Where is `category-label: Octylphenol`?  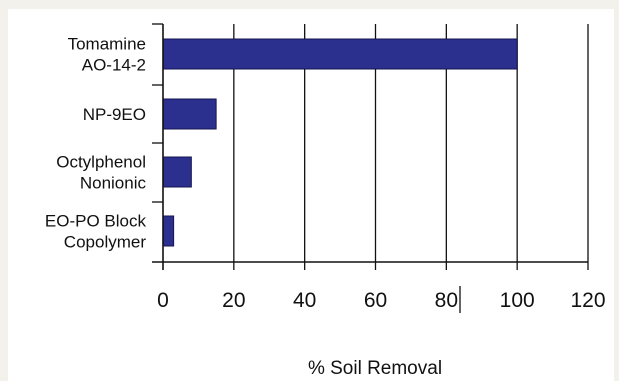 category-label: Octylphenol is located at coordinates (101, 162).